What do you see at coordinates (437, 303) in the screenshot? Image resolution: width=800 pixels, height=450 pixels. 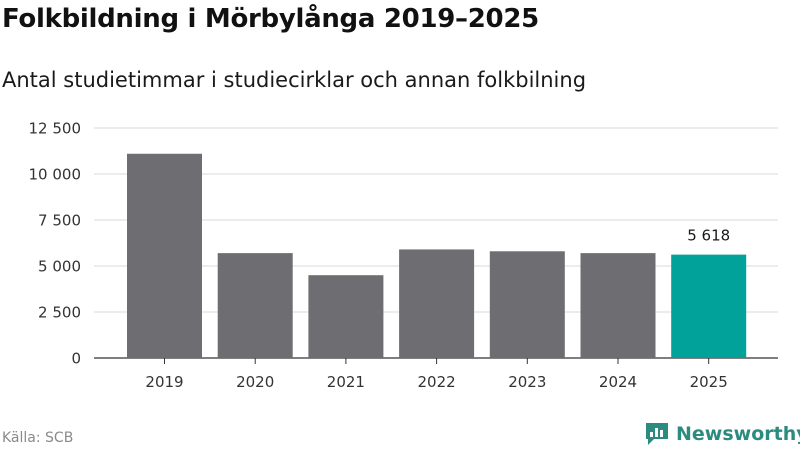 I see `bar-2022` at bounding box center [437, 303].